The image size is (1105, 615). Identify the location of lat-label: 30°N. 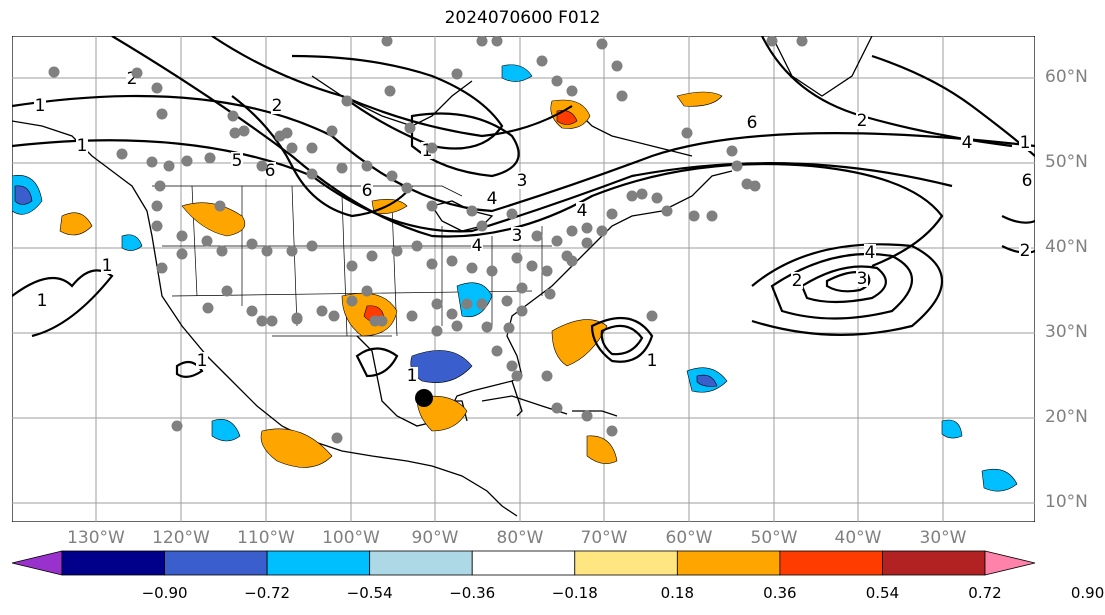
(1066, 332).